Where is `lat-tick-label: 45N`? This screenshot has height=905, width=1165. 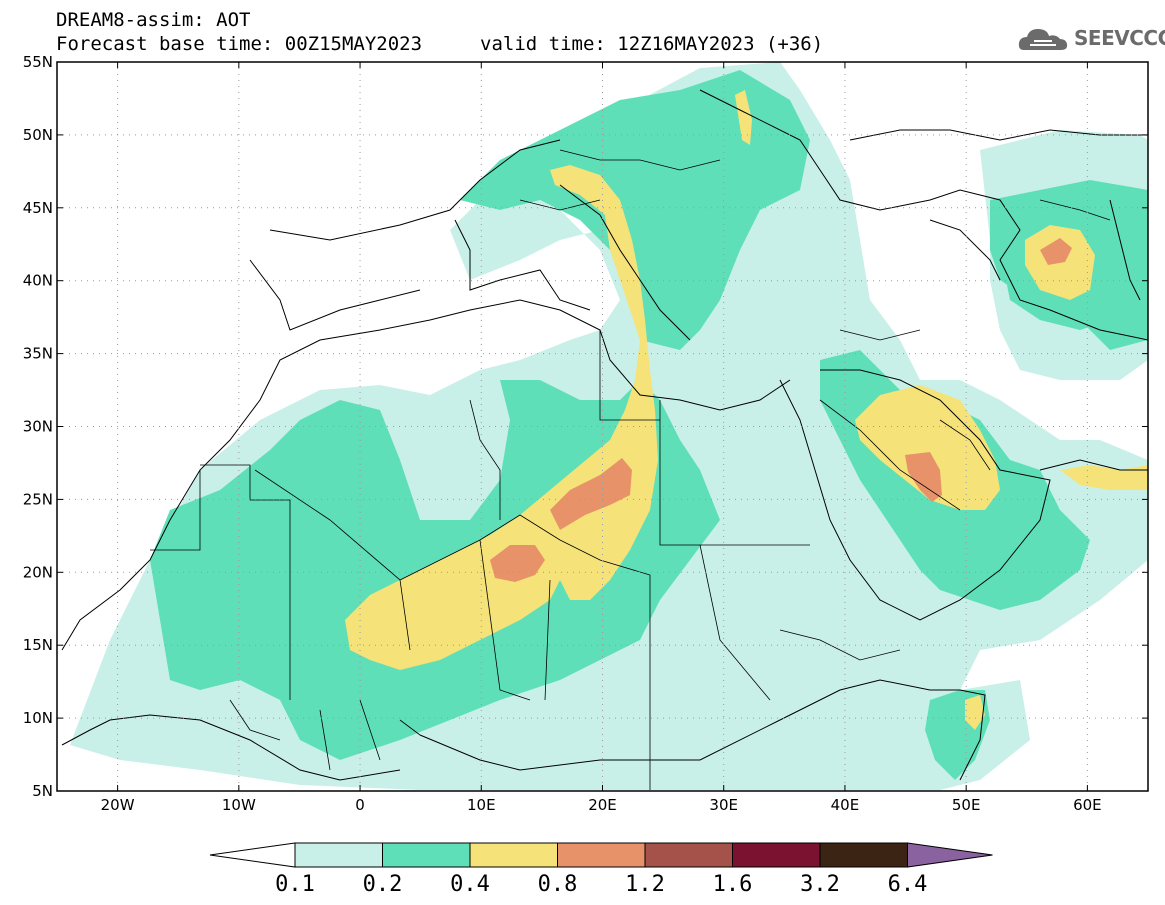 lat-tick-label: 45N is located at coordinates (38, 208).